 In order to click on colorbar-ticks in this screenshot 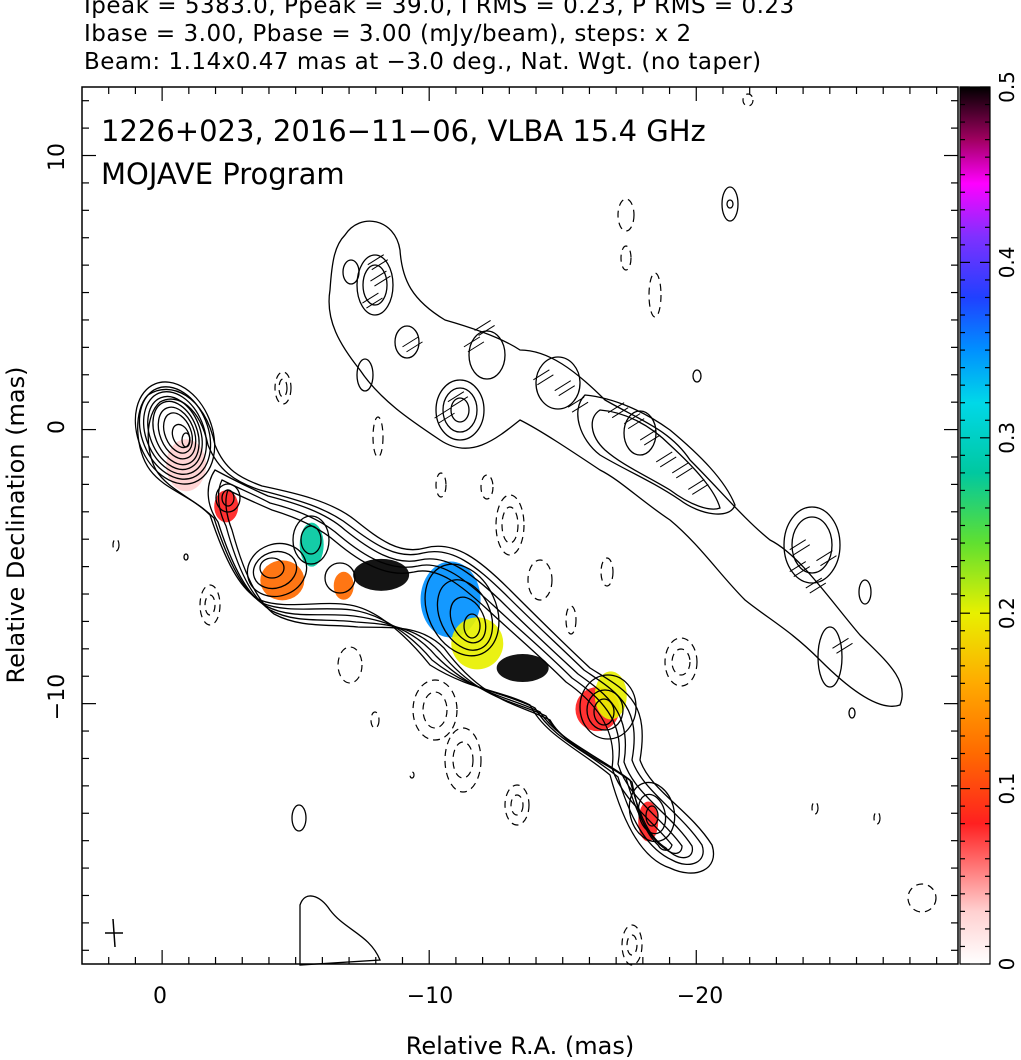, I will do `click(975, 525)`.